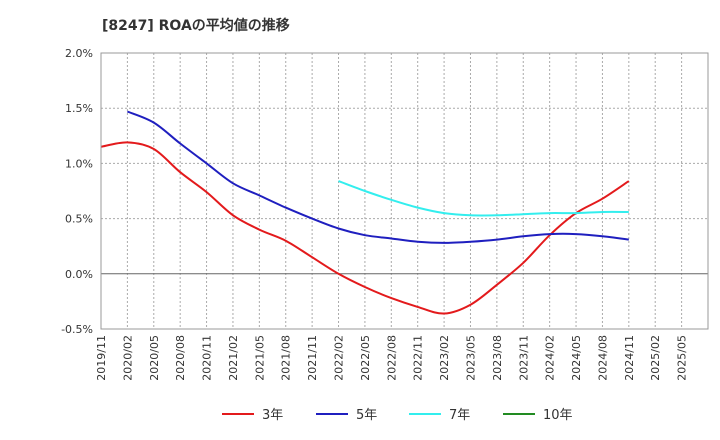  I want to click on x-tick-label: 2023/02, so click(444, 358).